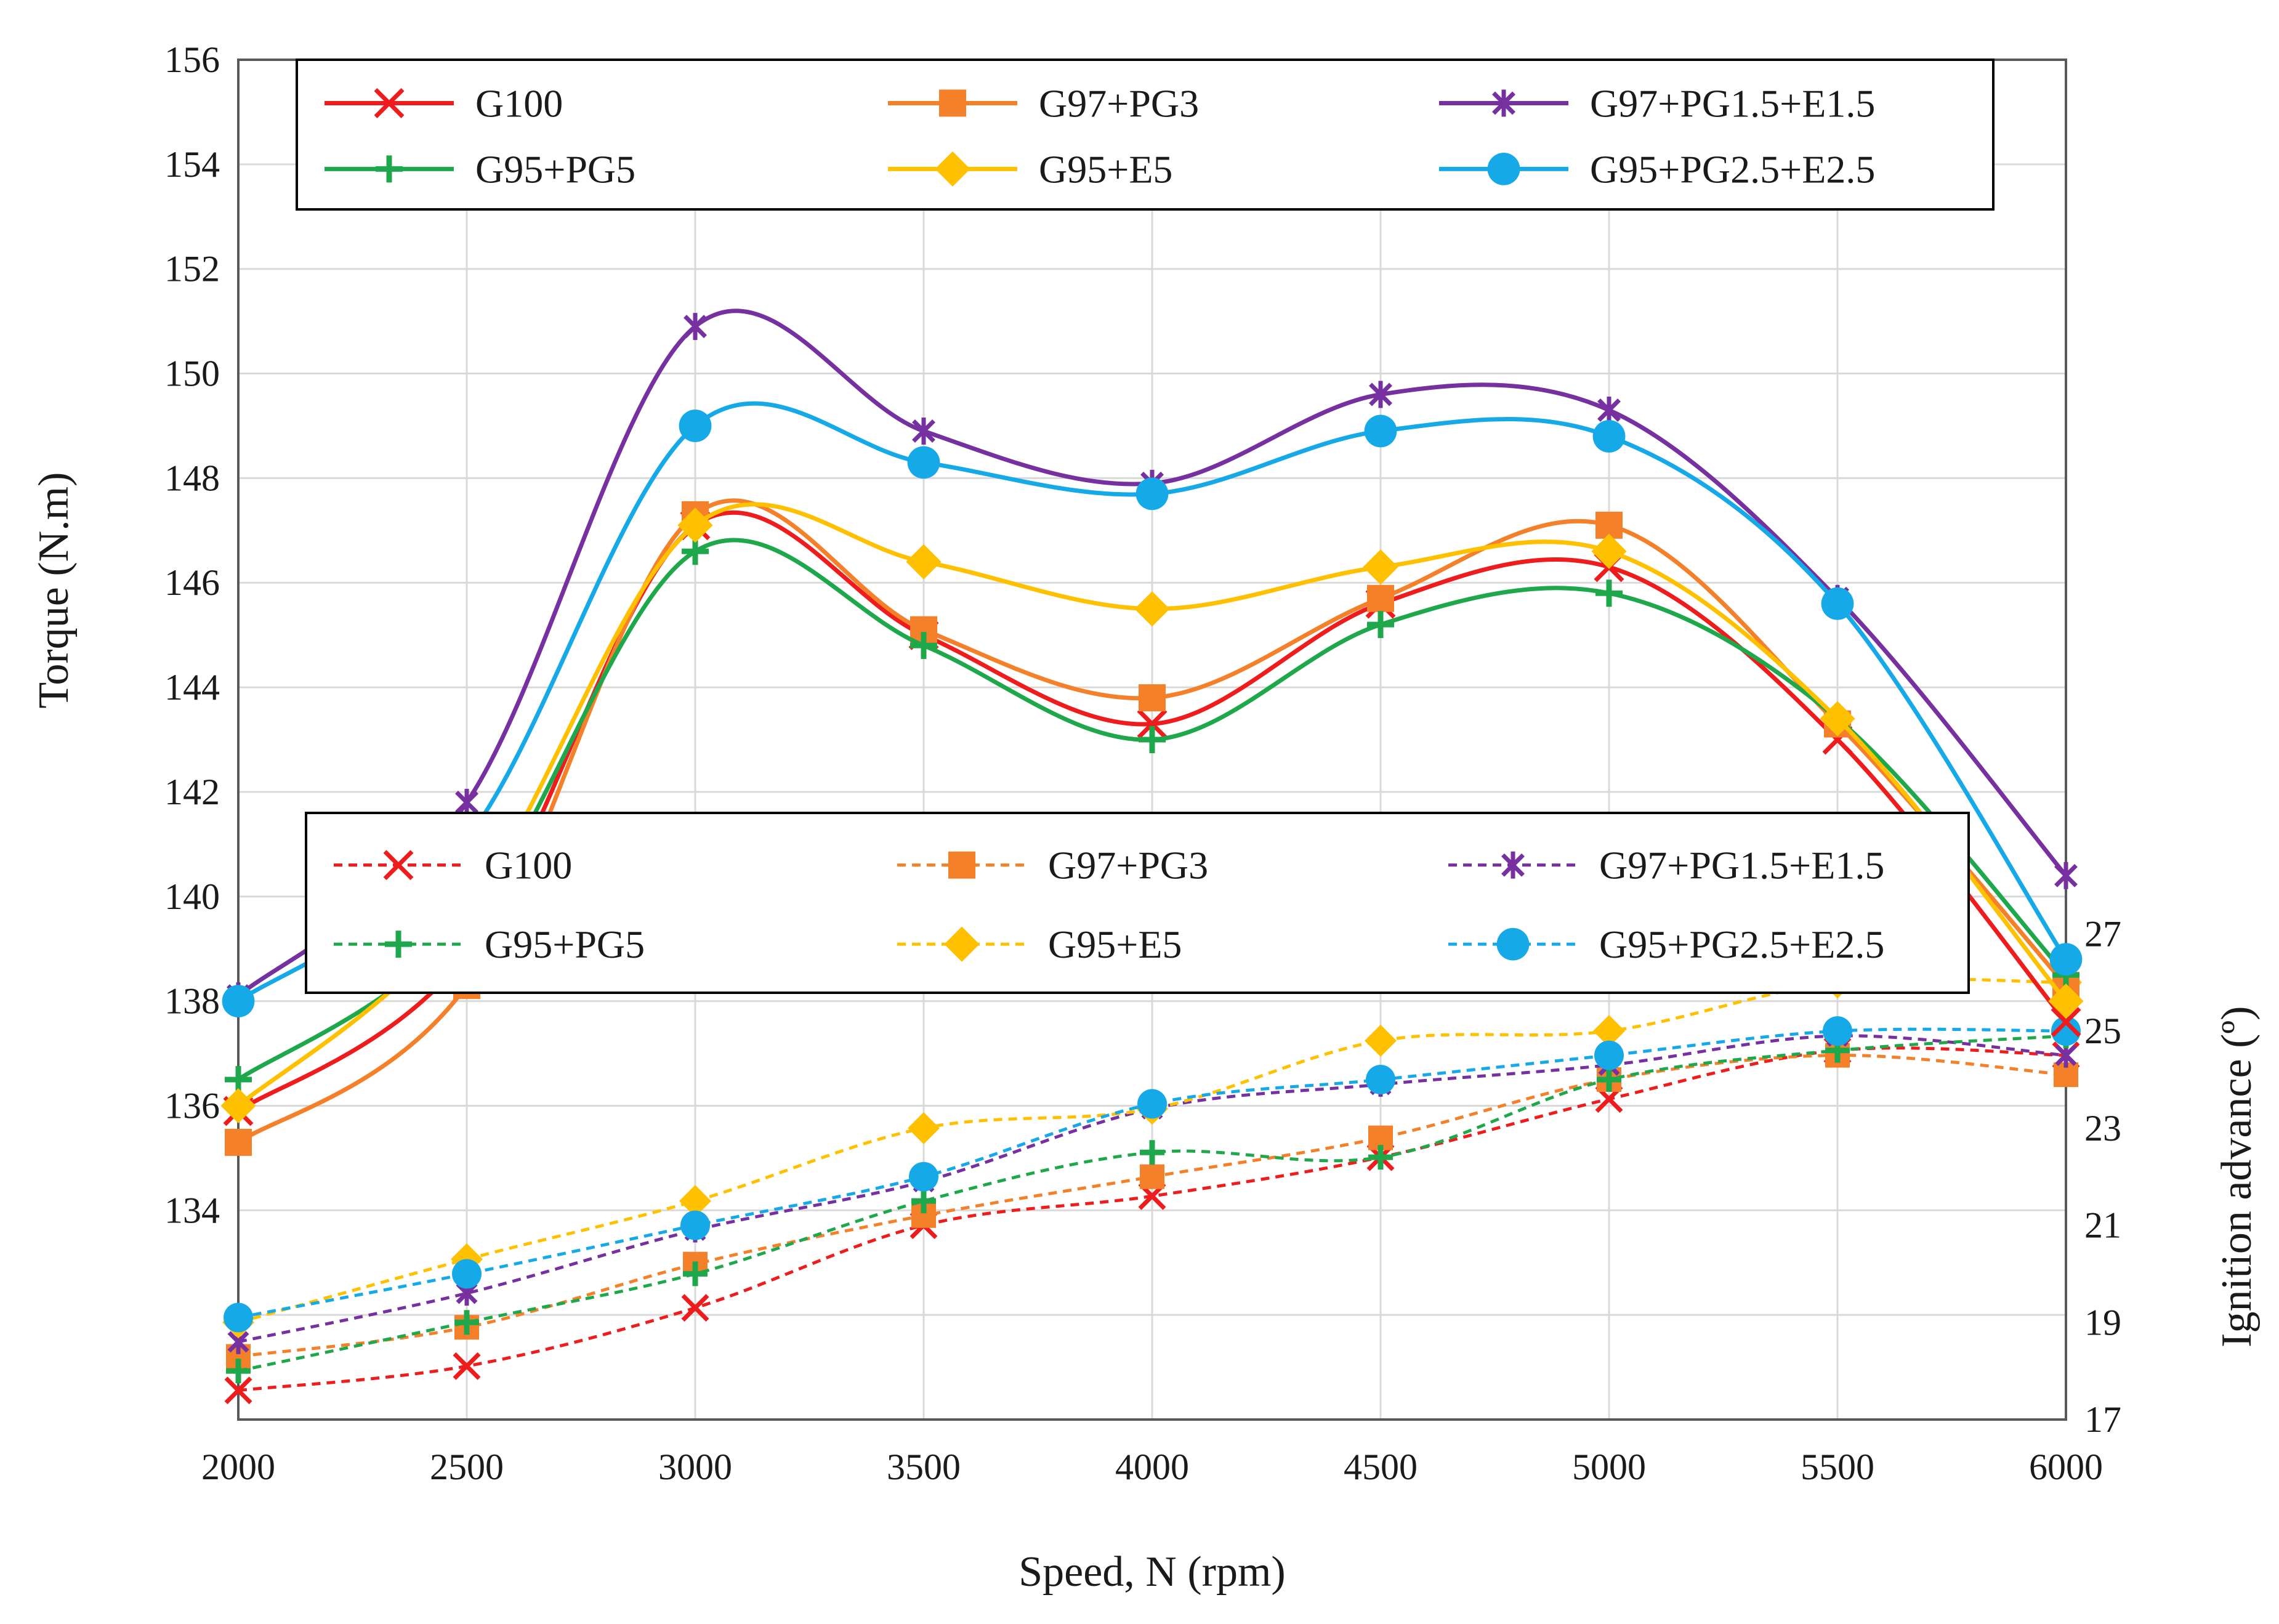  I want to click on legend-entry-g95-e5: G95+E5, so click(1039, 944).